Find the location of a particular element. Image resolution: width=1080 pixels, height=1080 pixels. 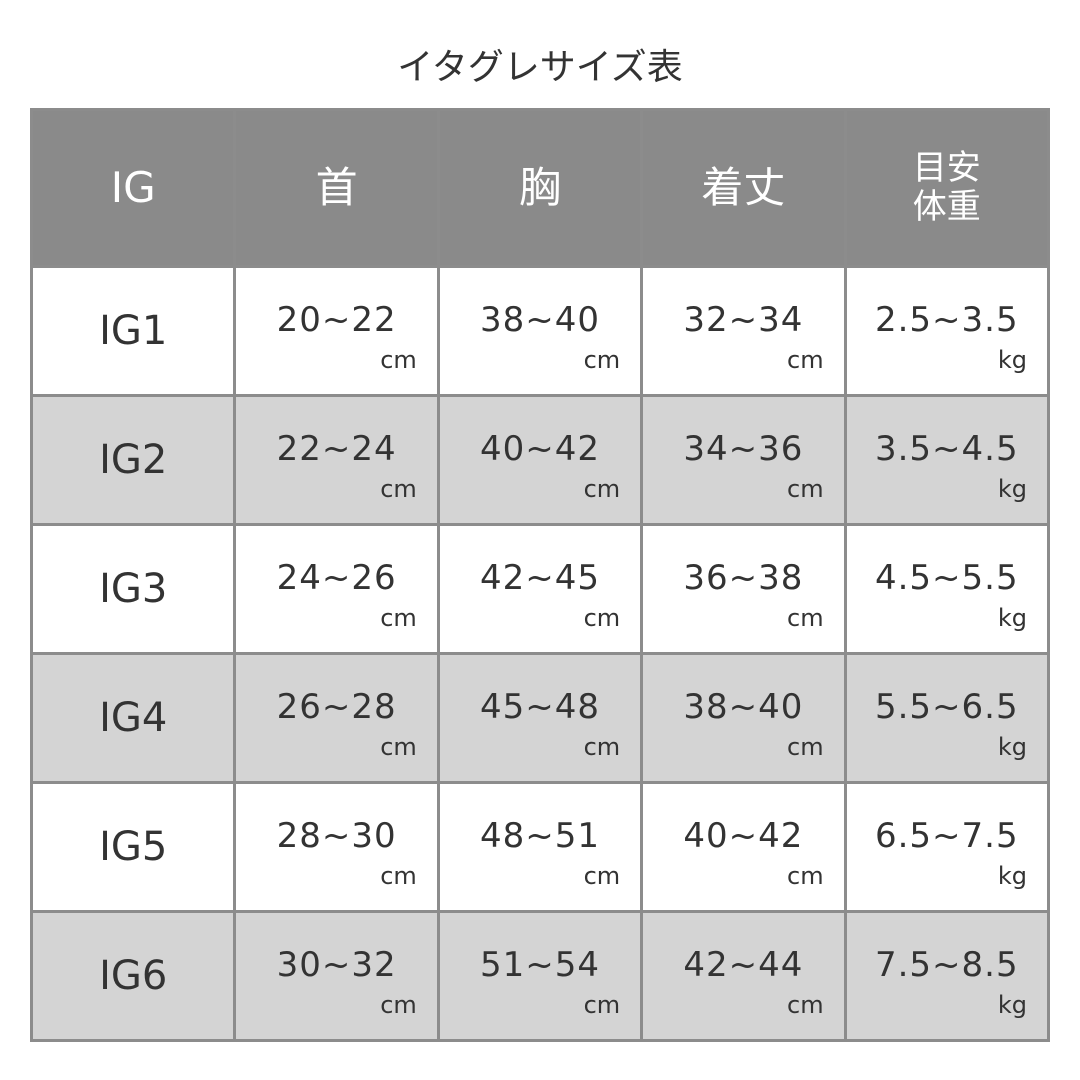

cell-weight: 4.5~5.5 kg is located at coordinates (946, 589).